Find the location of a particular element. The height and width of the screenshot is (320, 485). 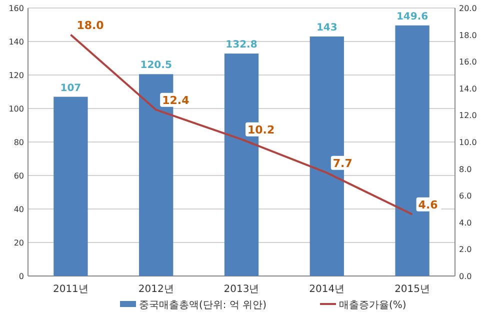

y2-tick-label: 4.0 is located at coordinates (465, 223).